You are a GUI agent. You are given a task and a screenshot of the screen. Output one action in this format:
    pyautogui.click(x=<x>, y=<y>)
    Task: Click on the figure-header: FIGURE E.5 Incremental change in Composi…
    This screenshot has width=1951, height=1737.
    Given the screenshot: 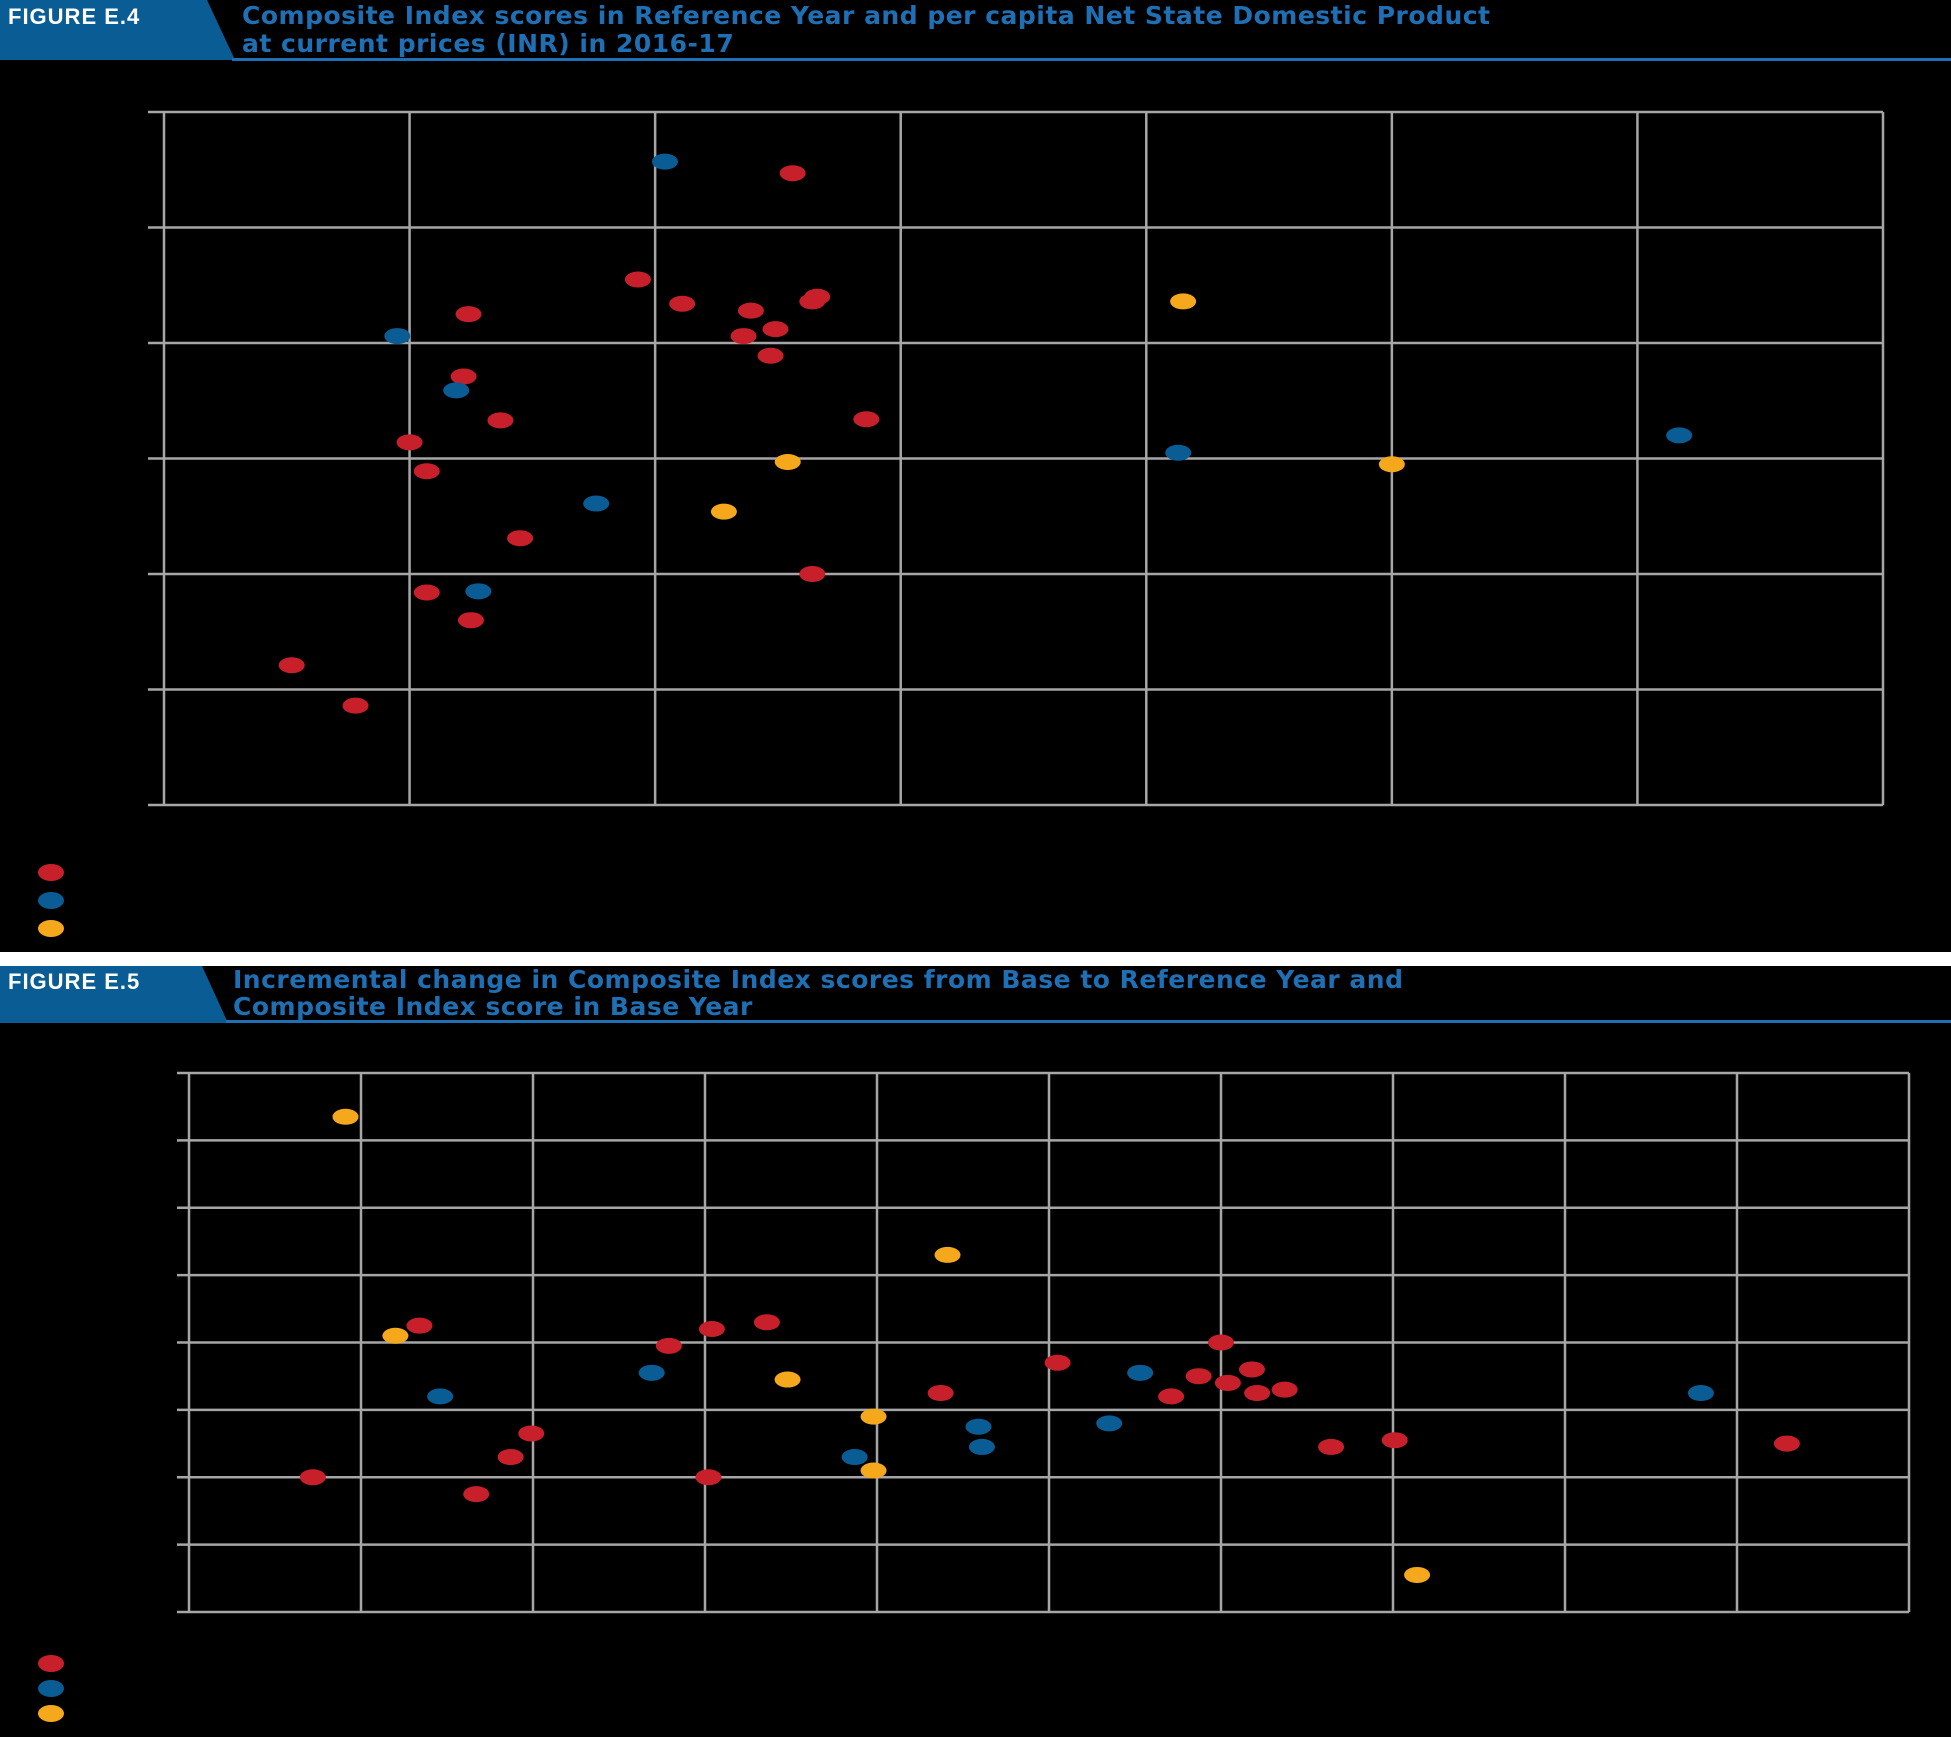 What is the action you would take?
    pyautogui.click(x=975, y=997)
    